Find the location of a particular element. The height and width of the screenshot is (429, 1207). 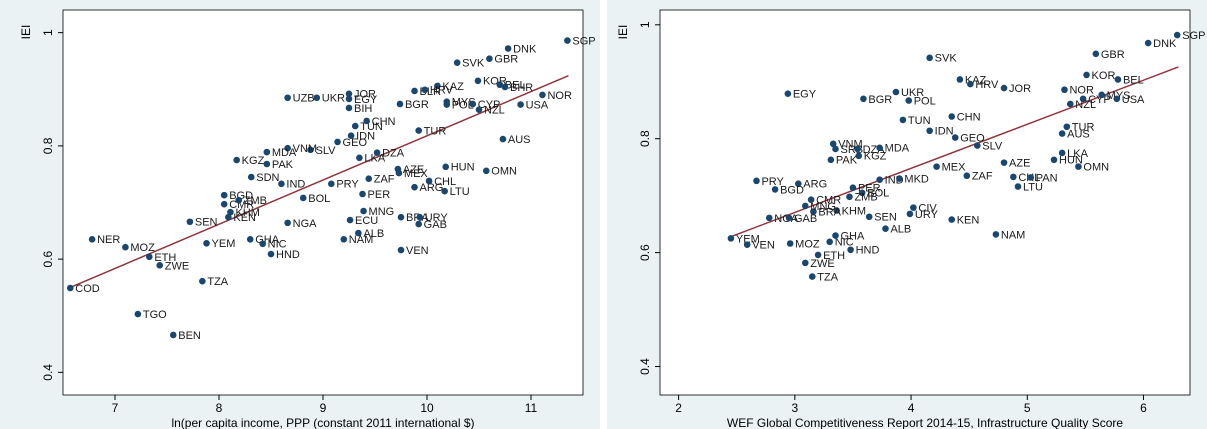

point-label: TUR is located at coordinates (435, 132).